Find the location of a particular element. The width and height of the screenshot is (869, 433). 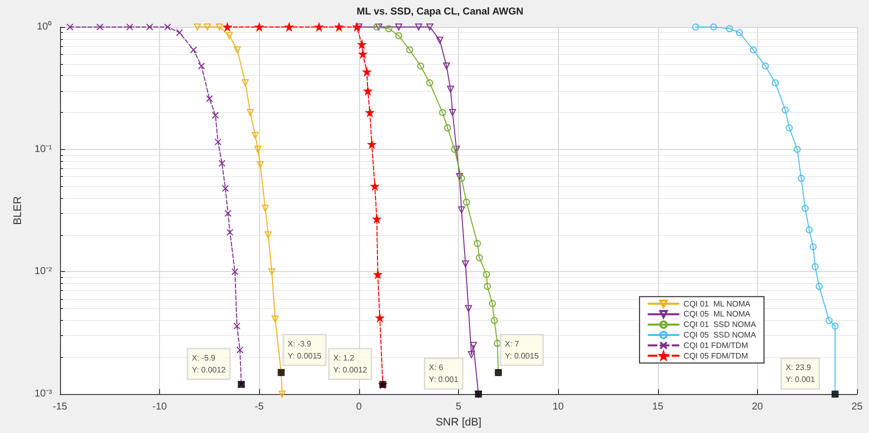

x-tick-label: 20 is located at coordinates (758, 407).